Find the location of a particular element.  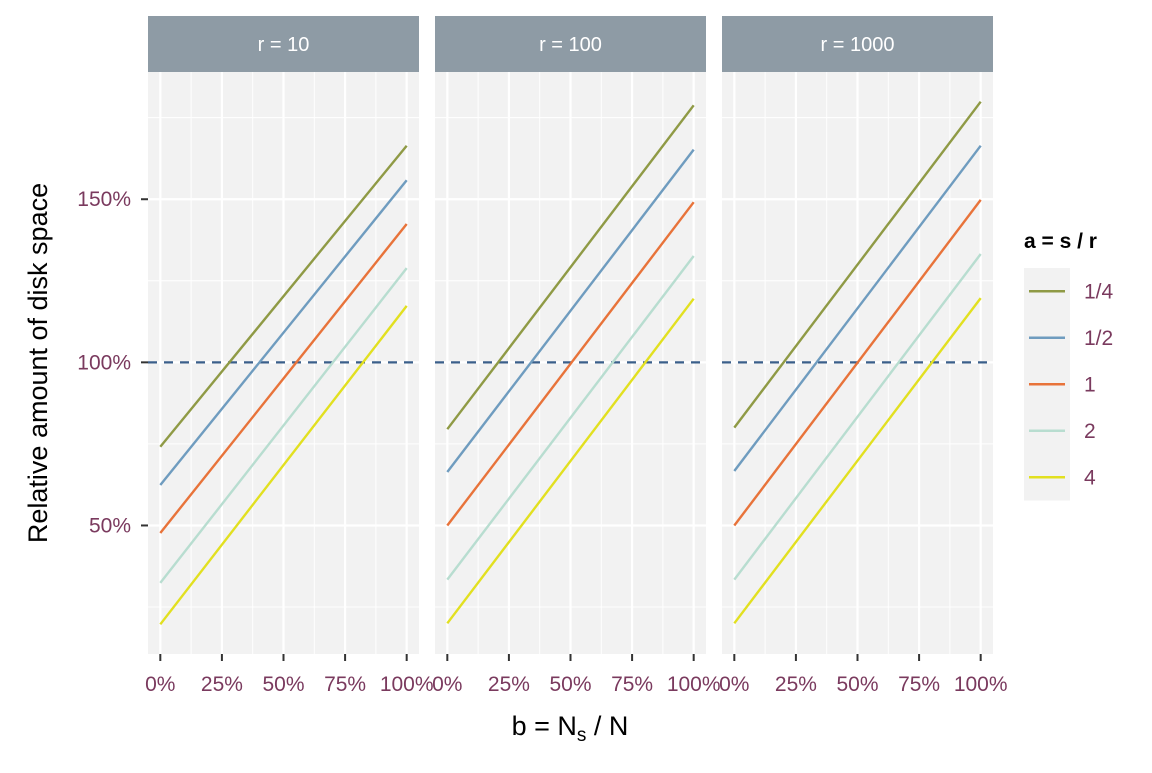

y-tick-label: 100% is located at coordinates (104, 362).